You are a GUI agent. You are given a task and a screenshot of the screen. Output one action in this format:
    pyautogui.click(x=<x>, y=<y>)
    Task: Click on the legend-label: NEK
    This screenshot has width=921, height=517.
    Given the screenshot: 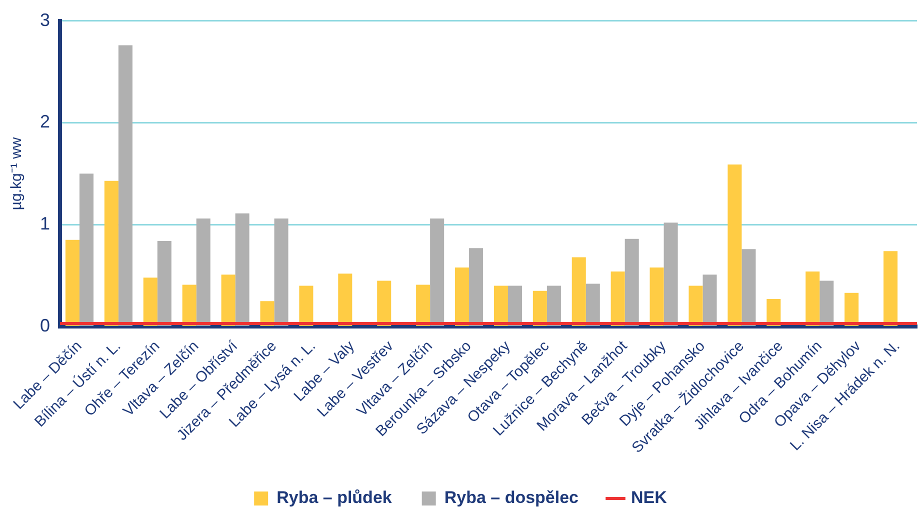 What is the action you would take?
    pyautogui.click(x=649, y=498)
    